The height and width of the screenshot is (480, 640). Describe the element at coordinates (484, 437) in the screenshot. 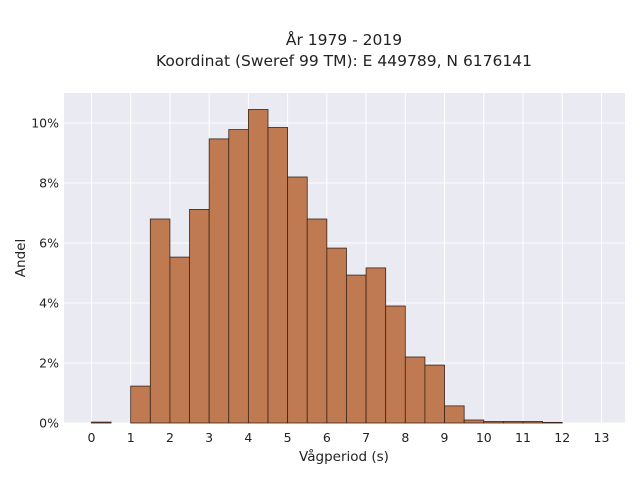

I see `x-tick-label: 10` at that location.